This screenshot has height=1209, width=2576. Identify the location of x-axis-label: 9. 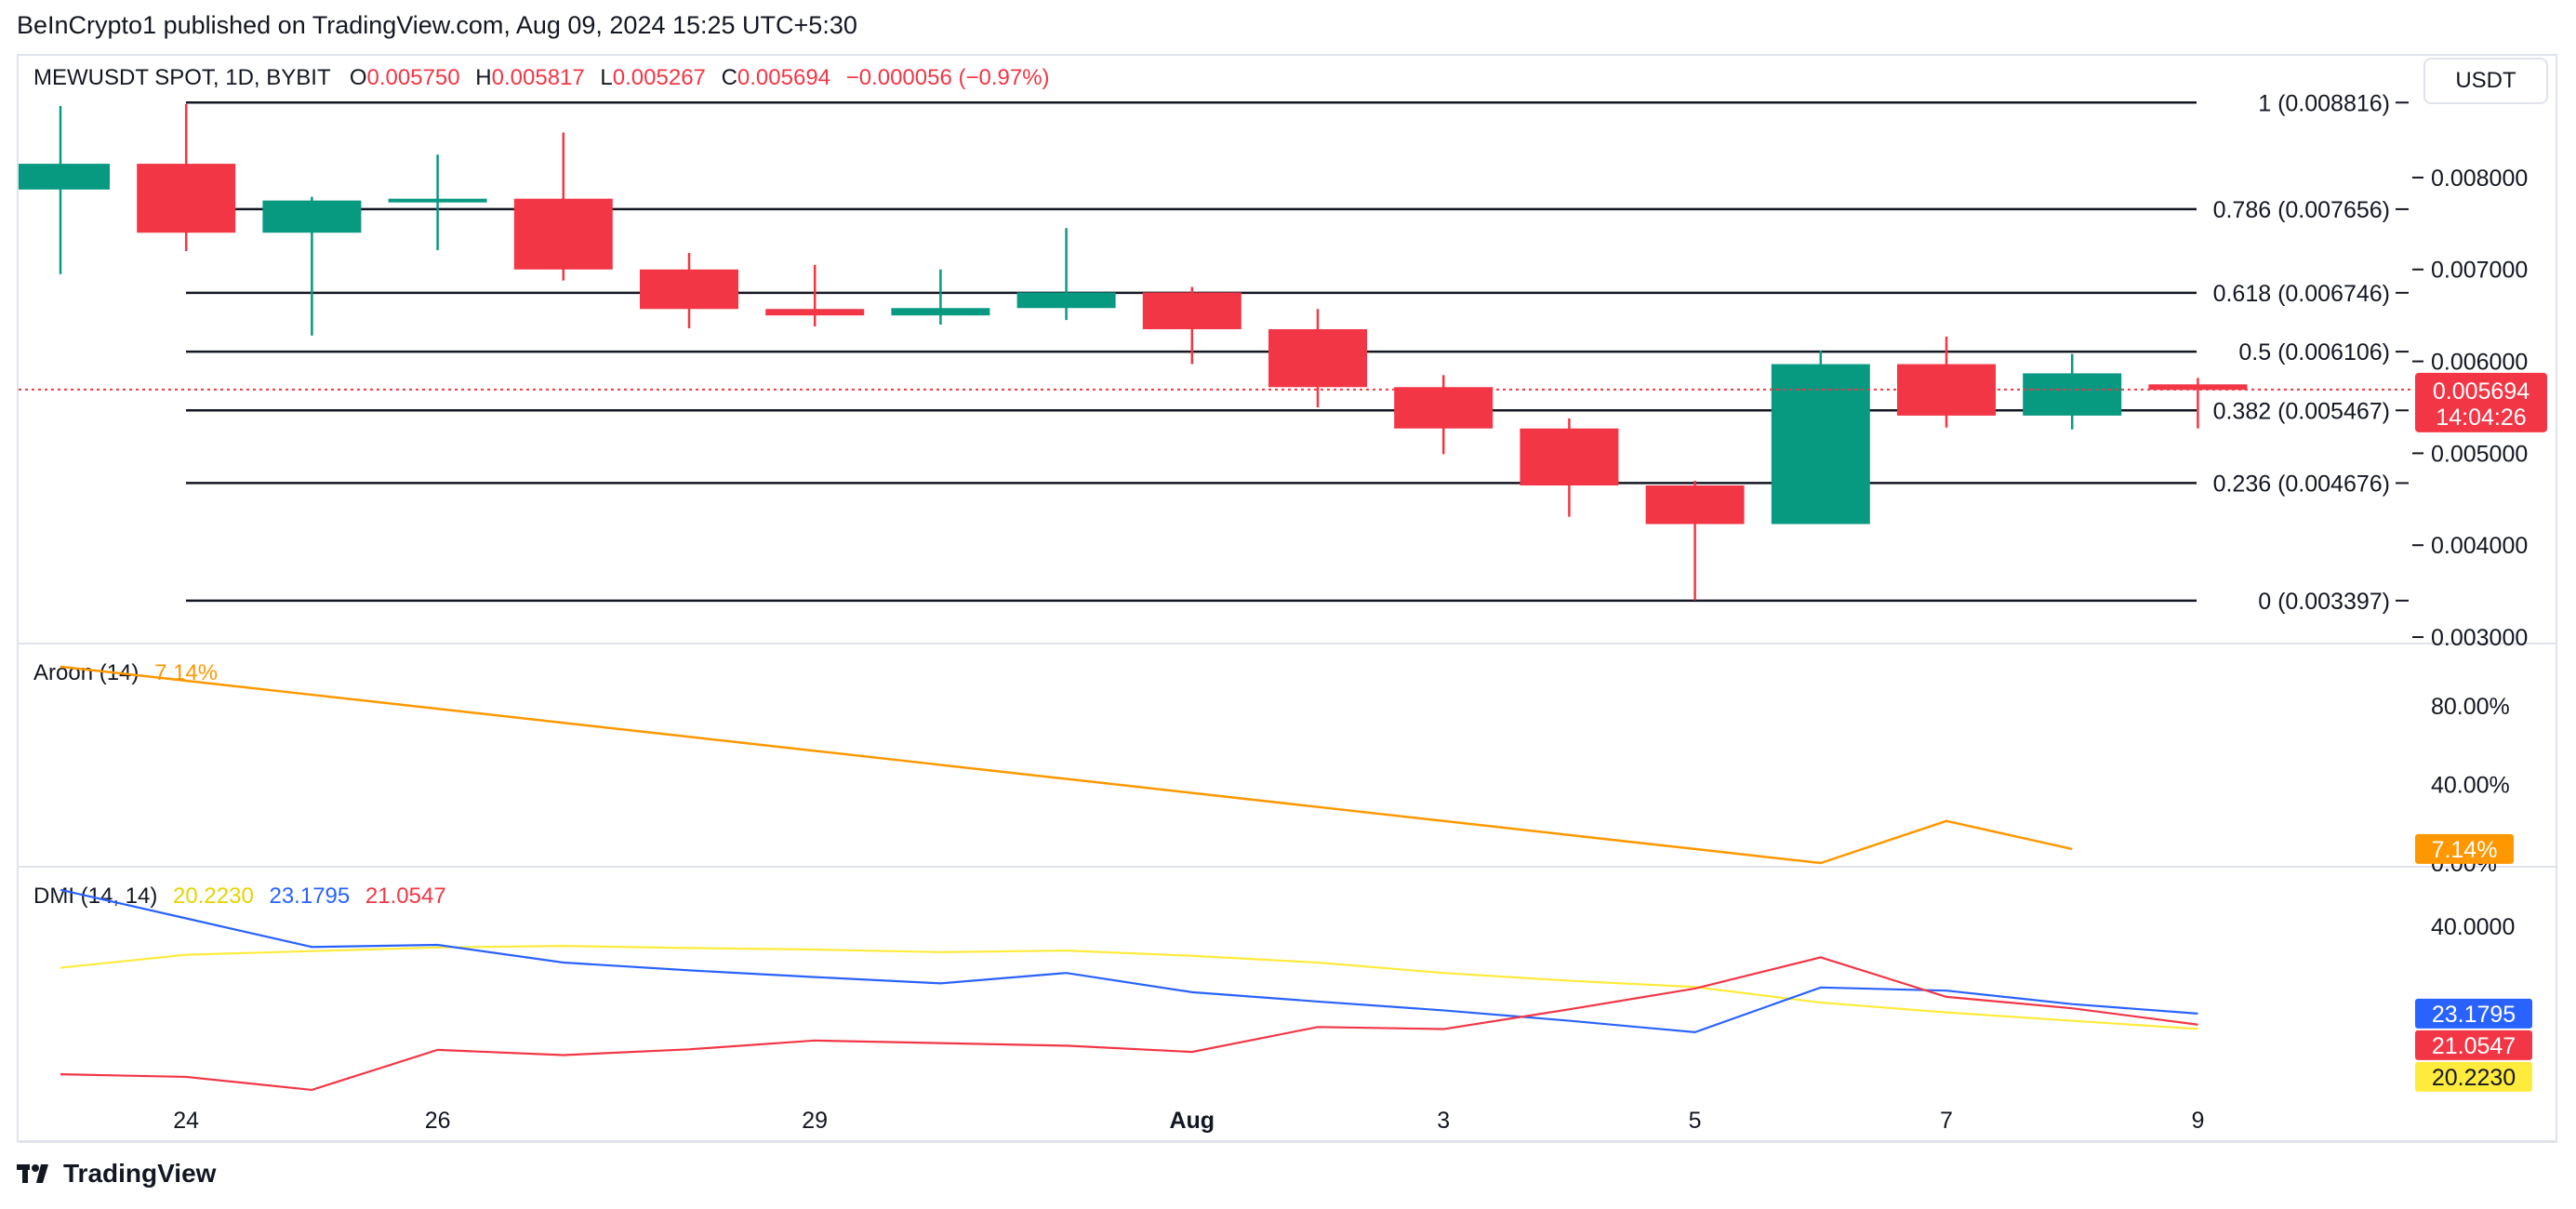
(2197, 1121).